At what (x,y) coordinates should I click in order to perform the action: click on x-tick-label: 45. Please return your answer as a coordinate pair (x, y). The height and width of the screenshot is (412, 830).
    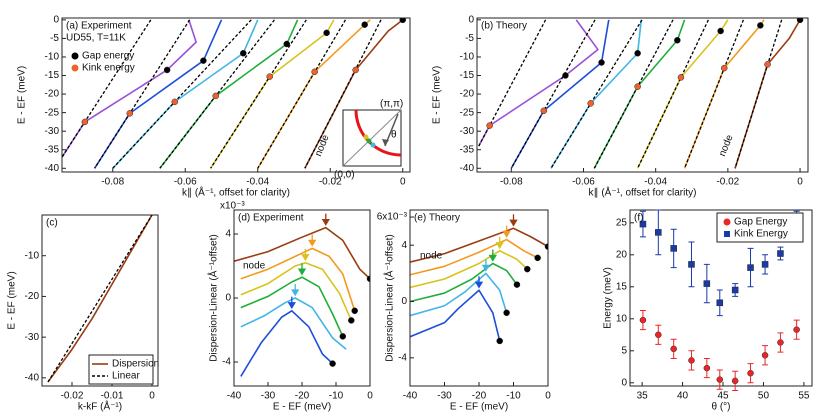
    Looking at the image, I should click on (723, 396).